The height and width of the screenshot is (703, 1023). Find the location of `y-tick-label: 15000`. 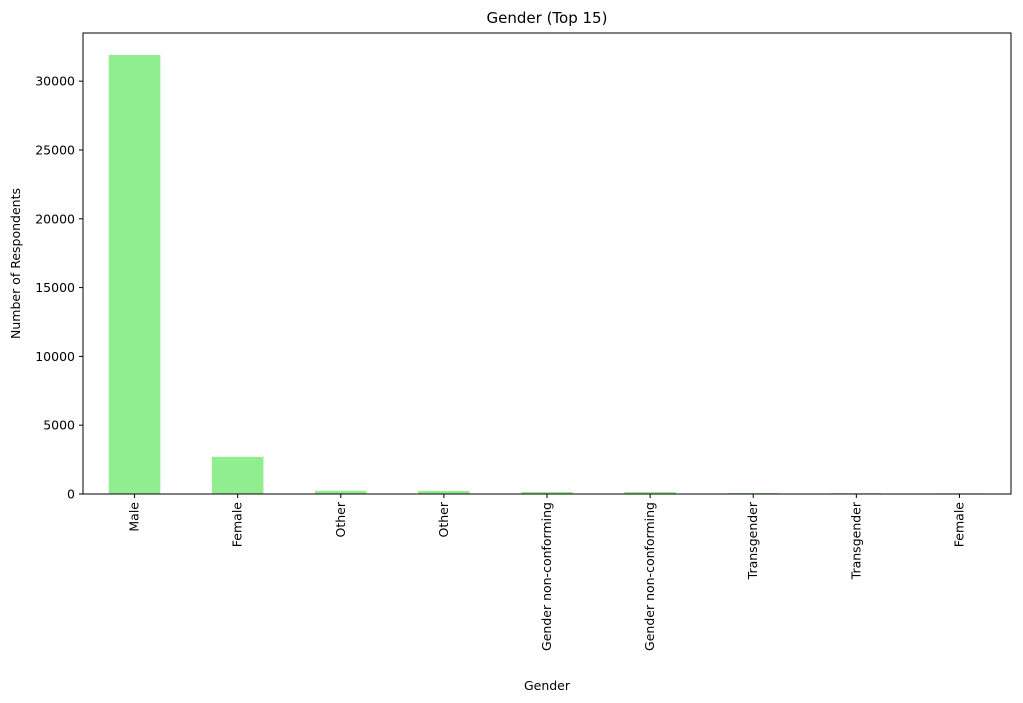

y-tick-label: 15000 is located at coordinates (55, 287).